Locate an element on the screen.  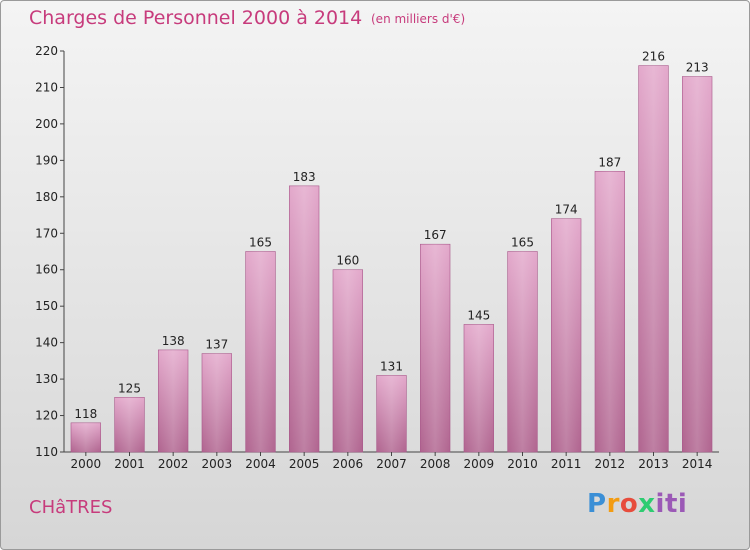
x-tick-label-2002: 2002 is located at coordinates (173, 464).